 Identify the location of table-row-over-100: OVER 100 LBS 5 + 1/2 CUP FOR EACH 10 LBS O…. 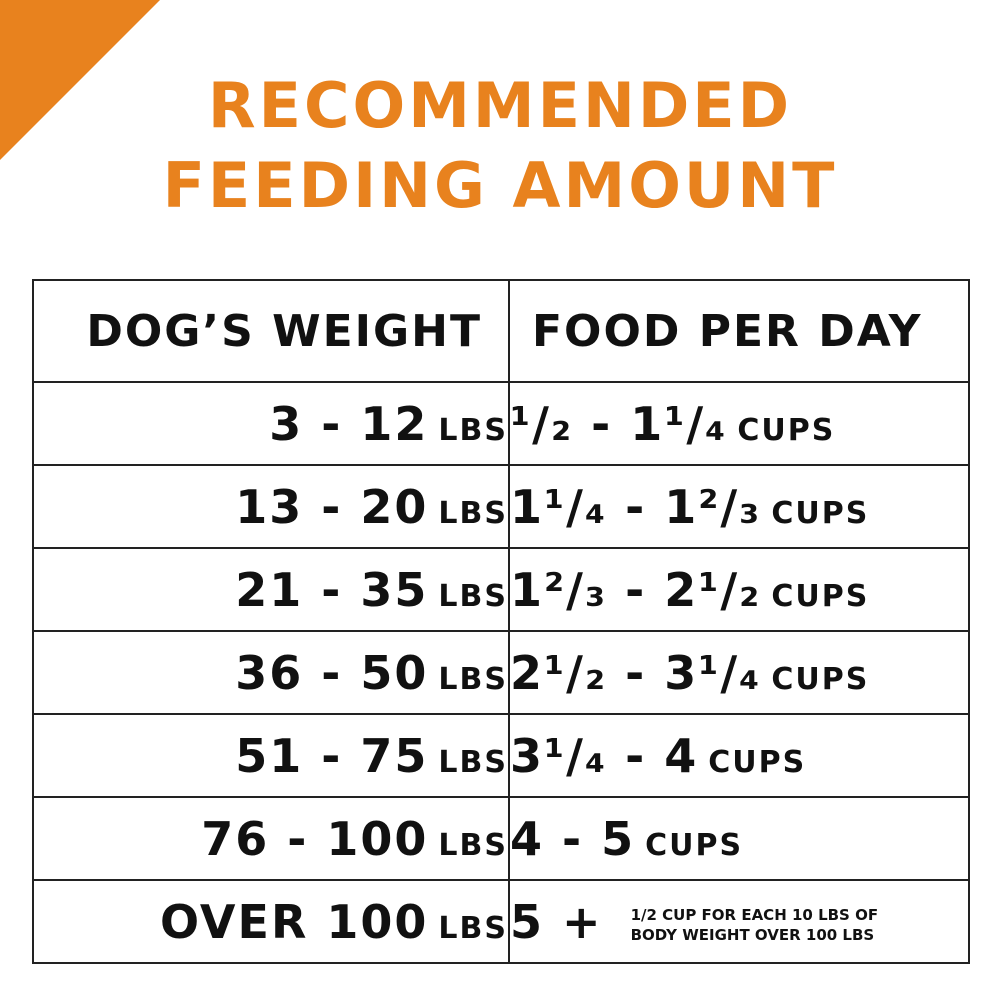
(501, 921).